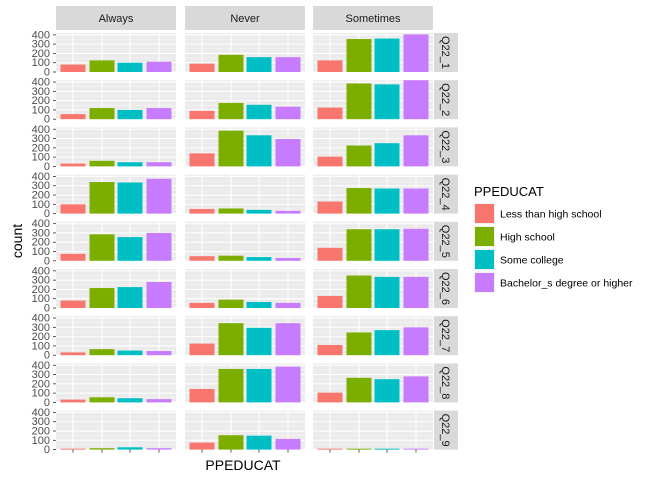  I want to click on panel-q22_2-never, so click(245, 100).